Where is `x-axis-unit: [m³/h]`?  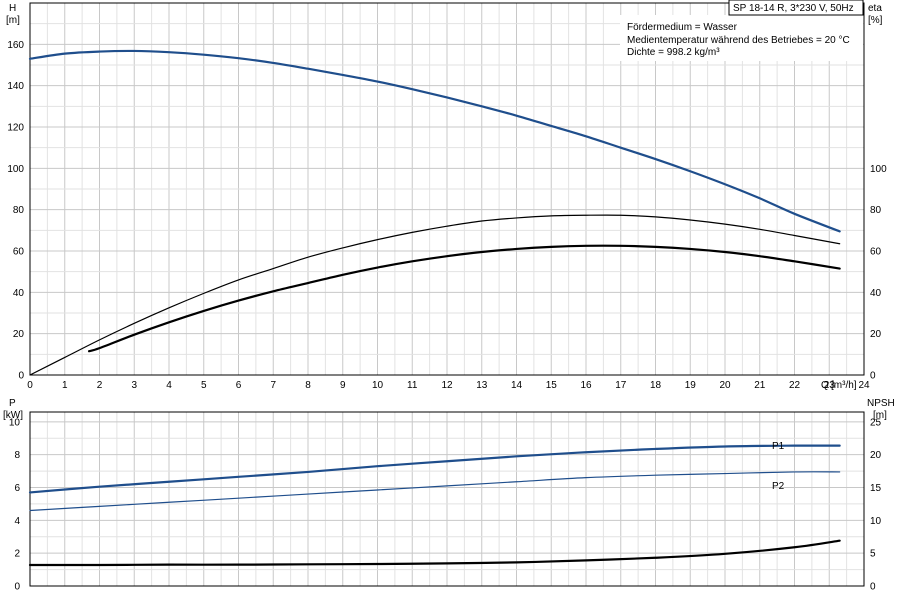
x-axis-unit: [m³/h] is located at coordinates (844, 385).